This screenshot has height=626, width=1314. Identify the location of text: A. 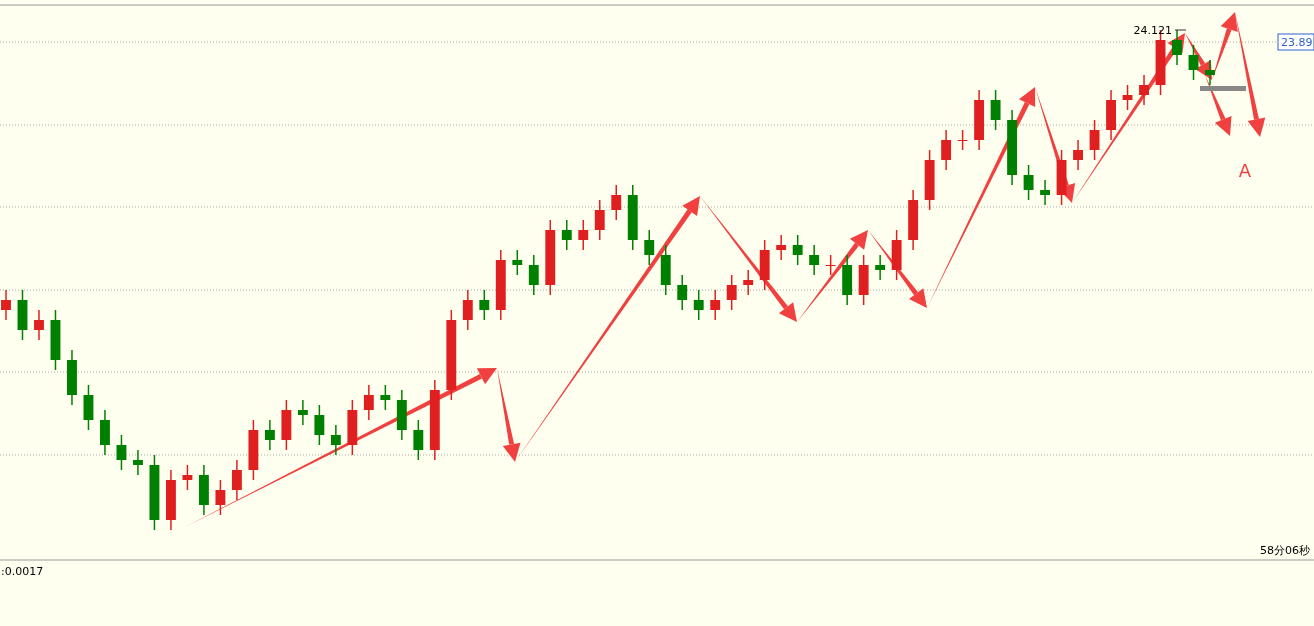
(1245, 170).